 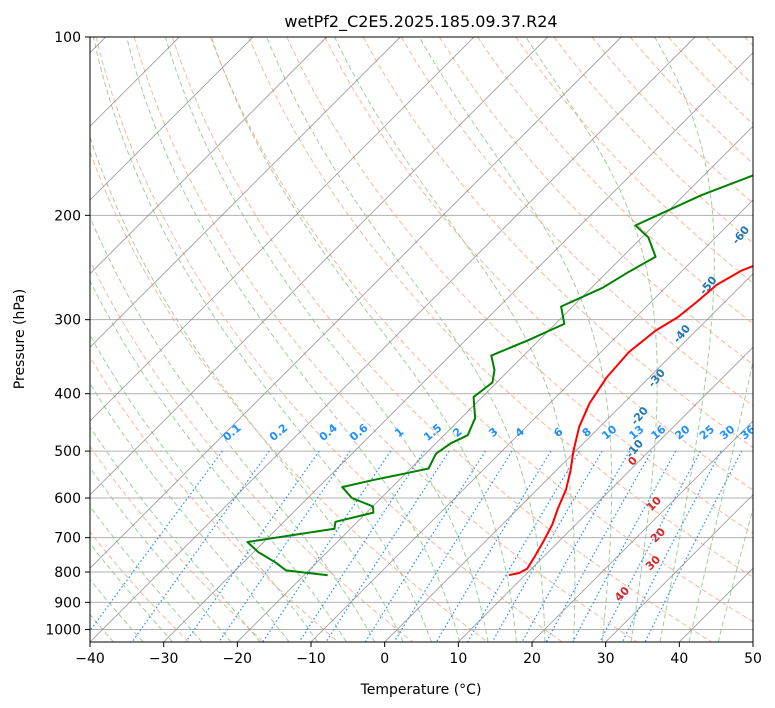 What do you see at coordinates (67, 499) in the screenshot?
I see `y-tick-label: 600` at bounding box center [67, 499].